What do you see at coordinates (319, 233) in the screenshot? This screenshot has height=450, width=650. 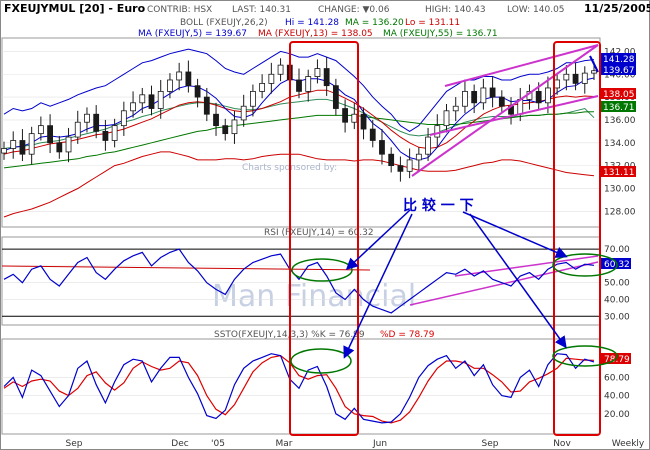 I see `rsi-legend: RSI (FXEUJY,14) = 60.32` at bounding box center [319, 233].